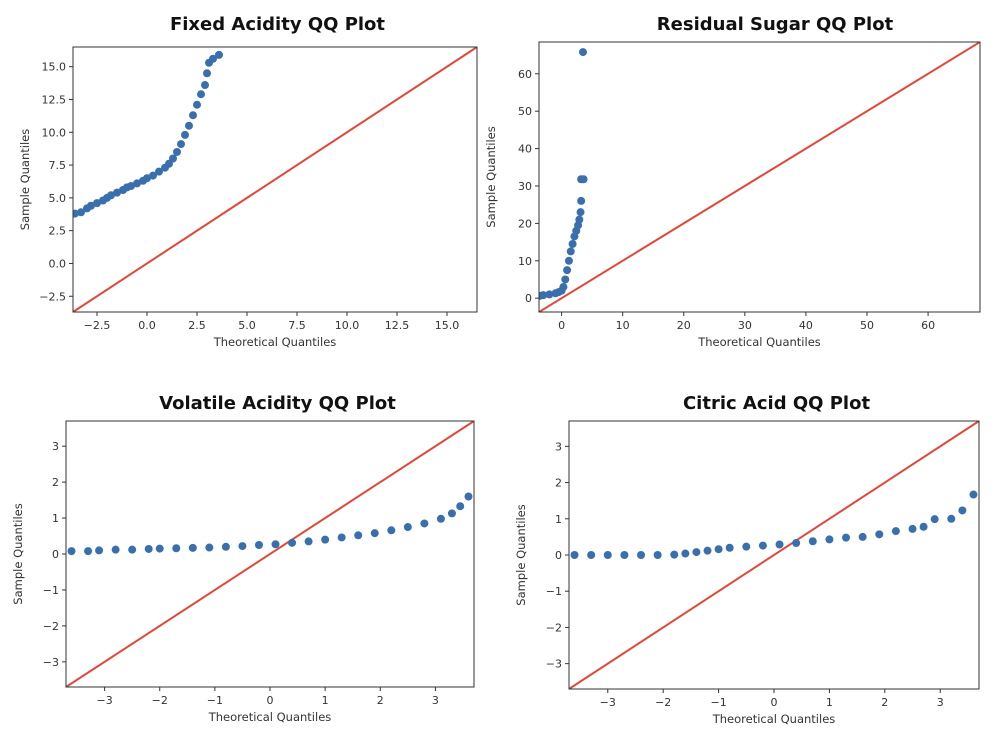 This screenshot has width=1002, height=740. Describe the element at coordinates (58, 231) in the screenshot. I see `y-tick-label: 2.5` at that location.